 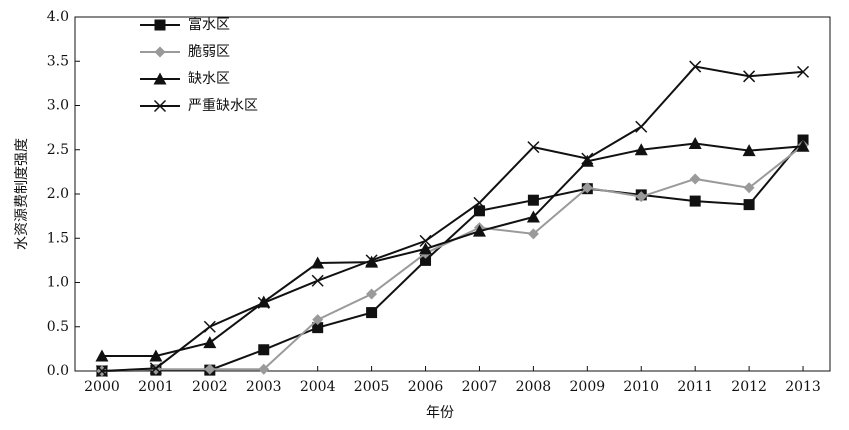 What do you see at coordinates (318, 387) in the screenshot?
I see `x-tick-label: 2004` at bounding box center [318, 387].